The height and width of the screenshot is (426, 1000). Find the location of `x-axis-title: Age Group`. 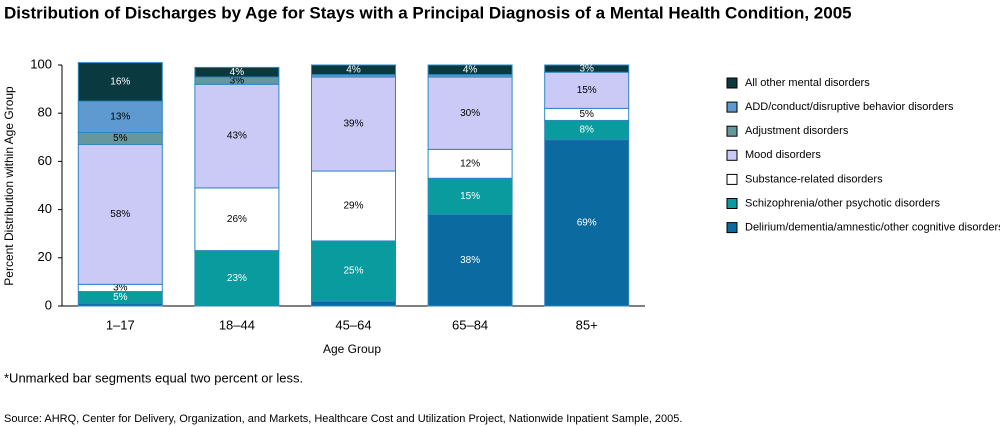

x-axis-title: Age Group is located at coordinates (352, 349).